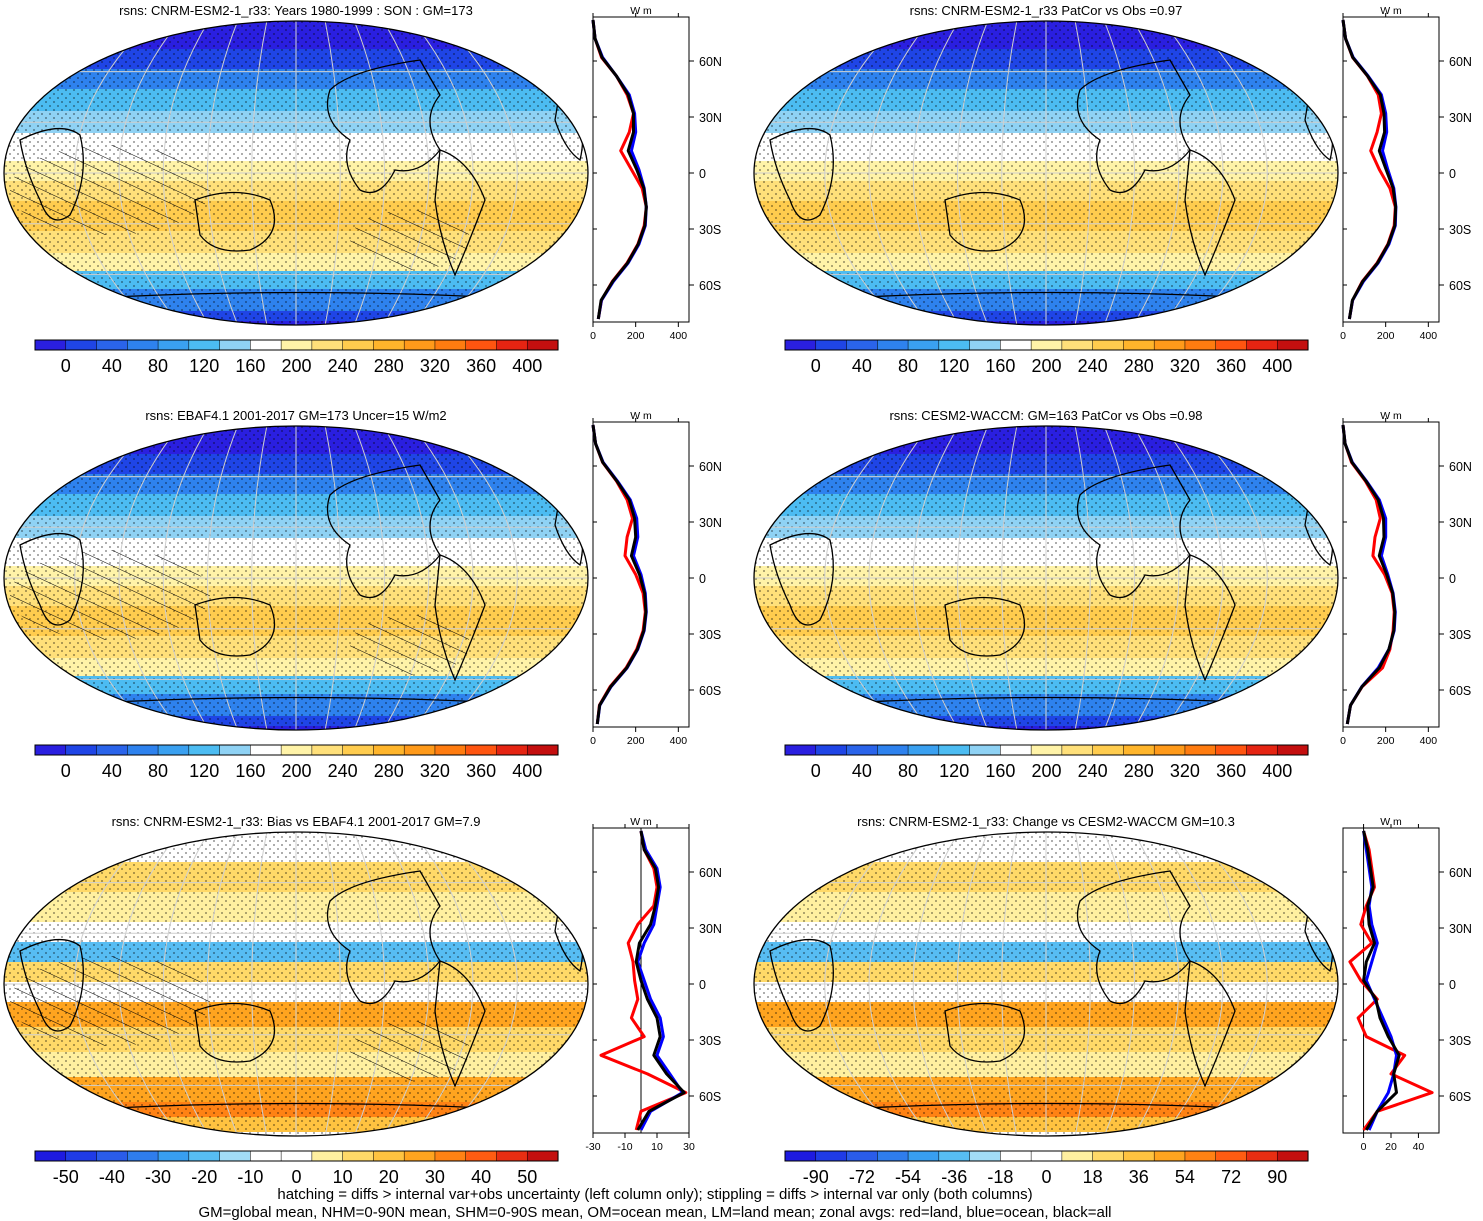 Image resolution: width=1483 pixels, height=1221 pixels. What do you see at coordinates (204, 366) in the screenshot?
I see `colorbar-tick-label: 120` at bounding box center [204, 366].